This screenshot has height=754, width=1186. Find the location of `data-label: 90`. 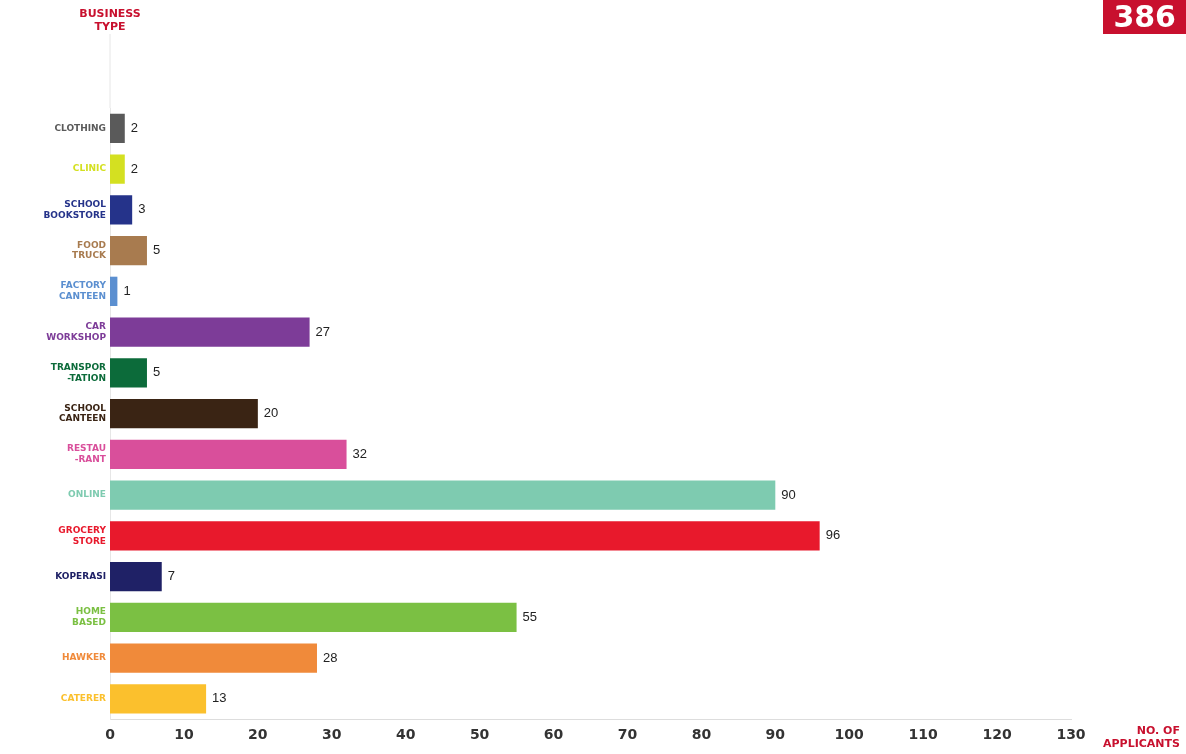

data-label: 90 is located at coordinates (788, 494).